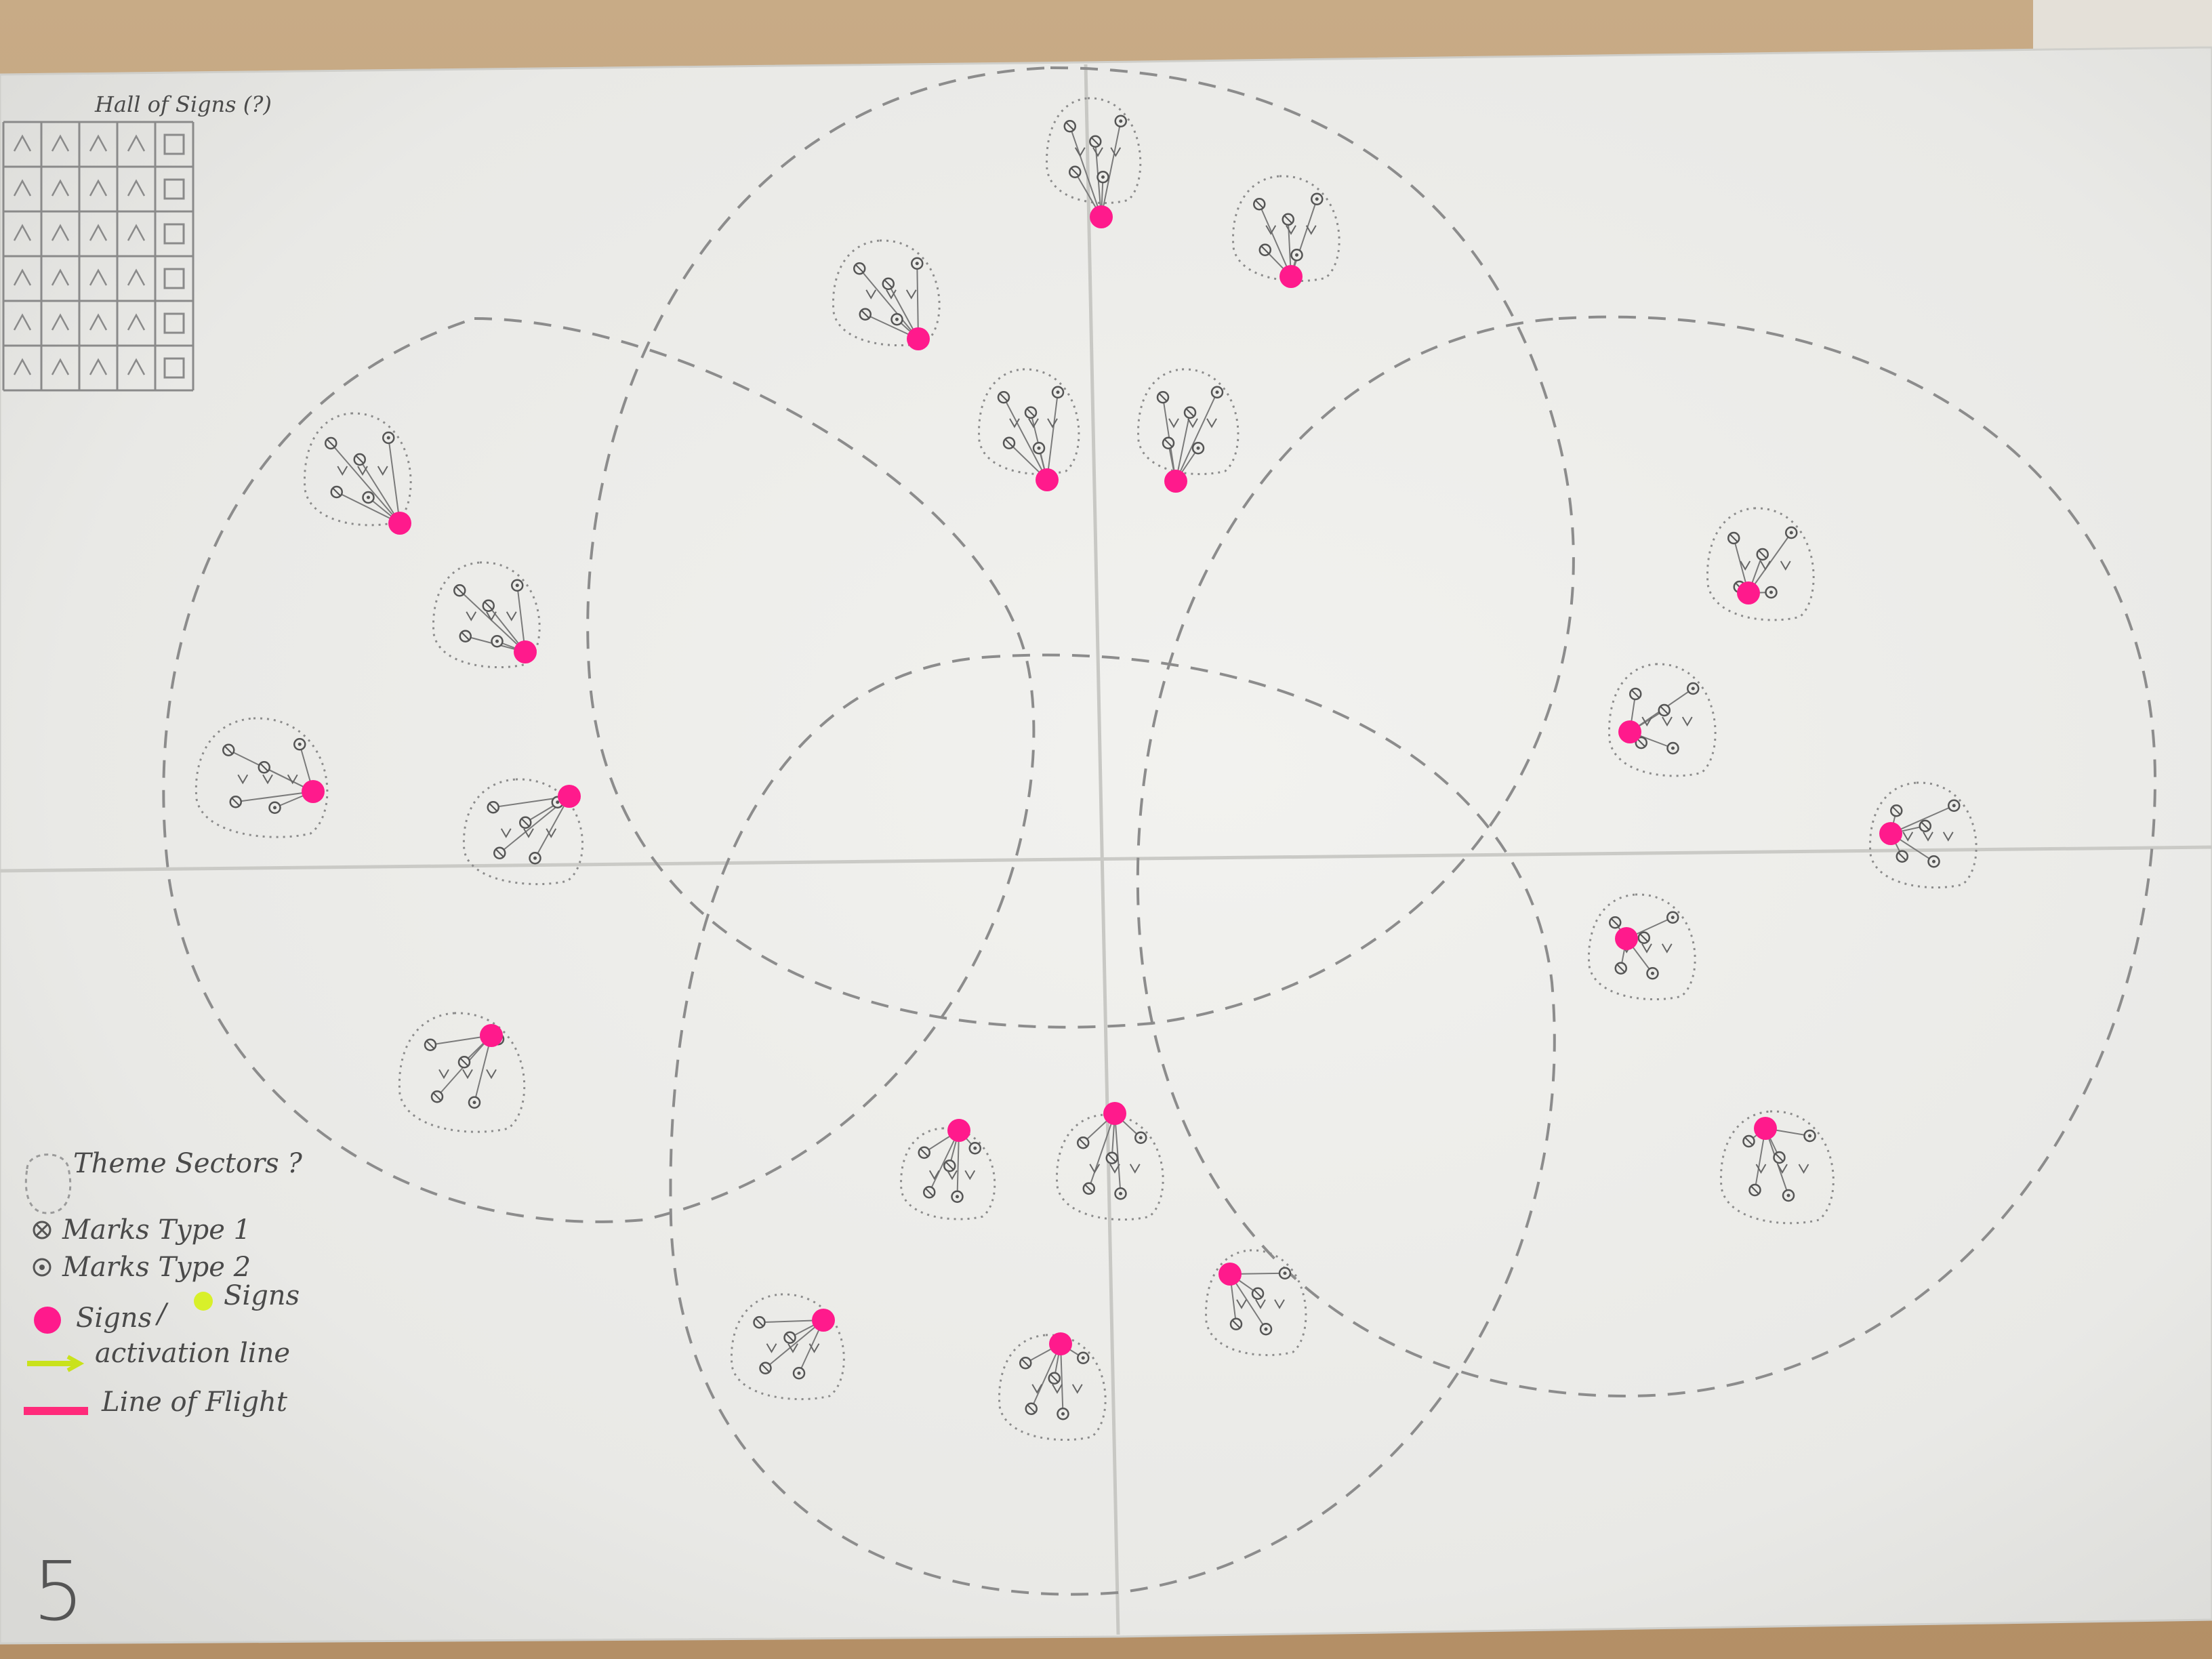 The width and height of the screenshot is (2212, 1659). I want to click on circle-dot-mark-icon, so click(42, 1267).